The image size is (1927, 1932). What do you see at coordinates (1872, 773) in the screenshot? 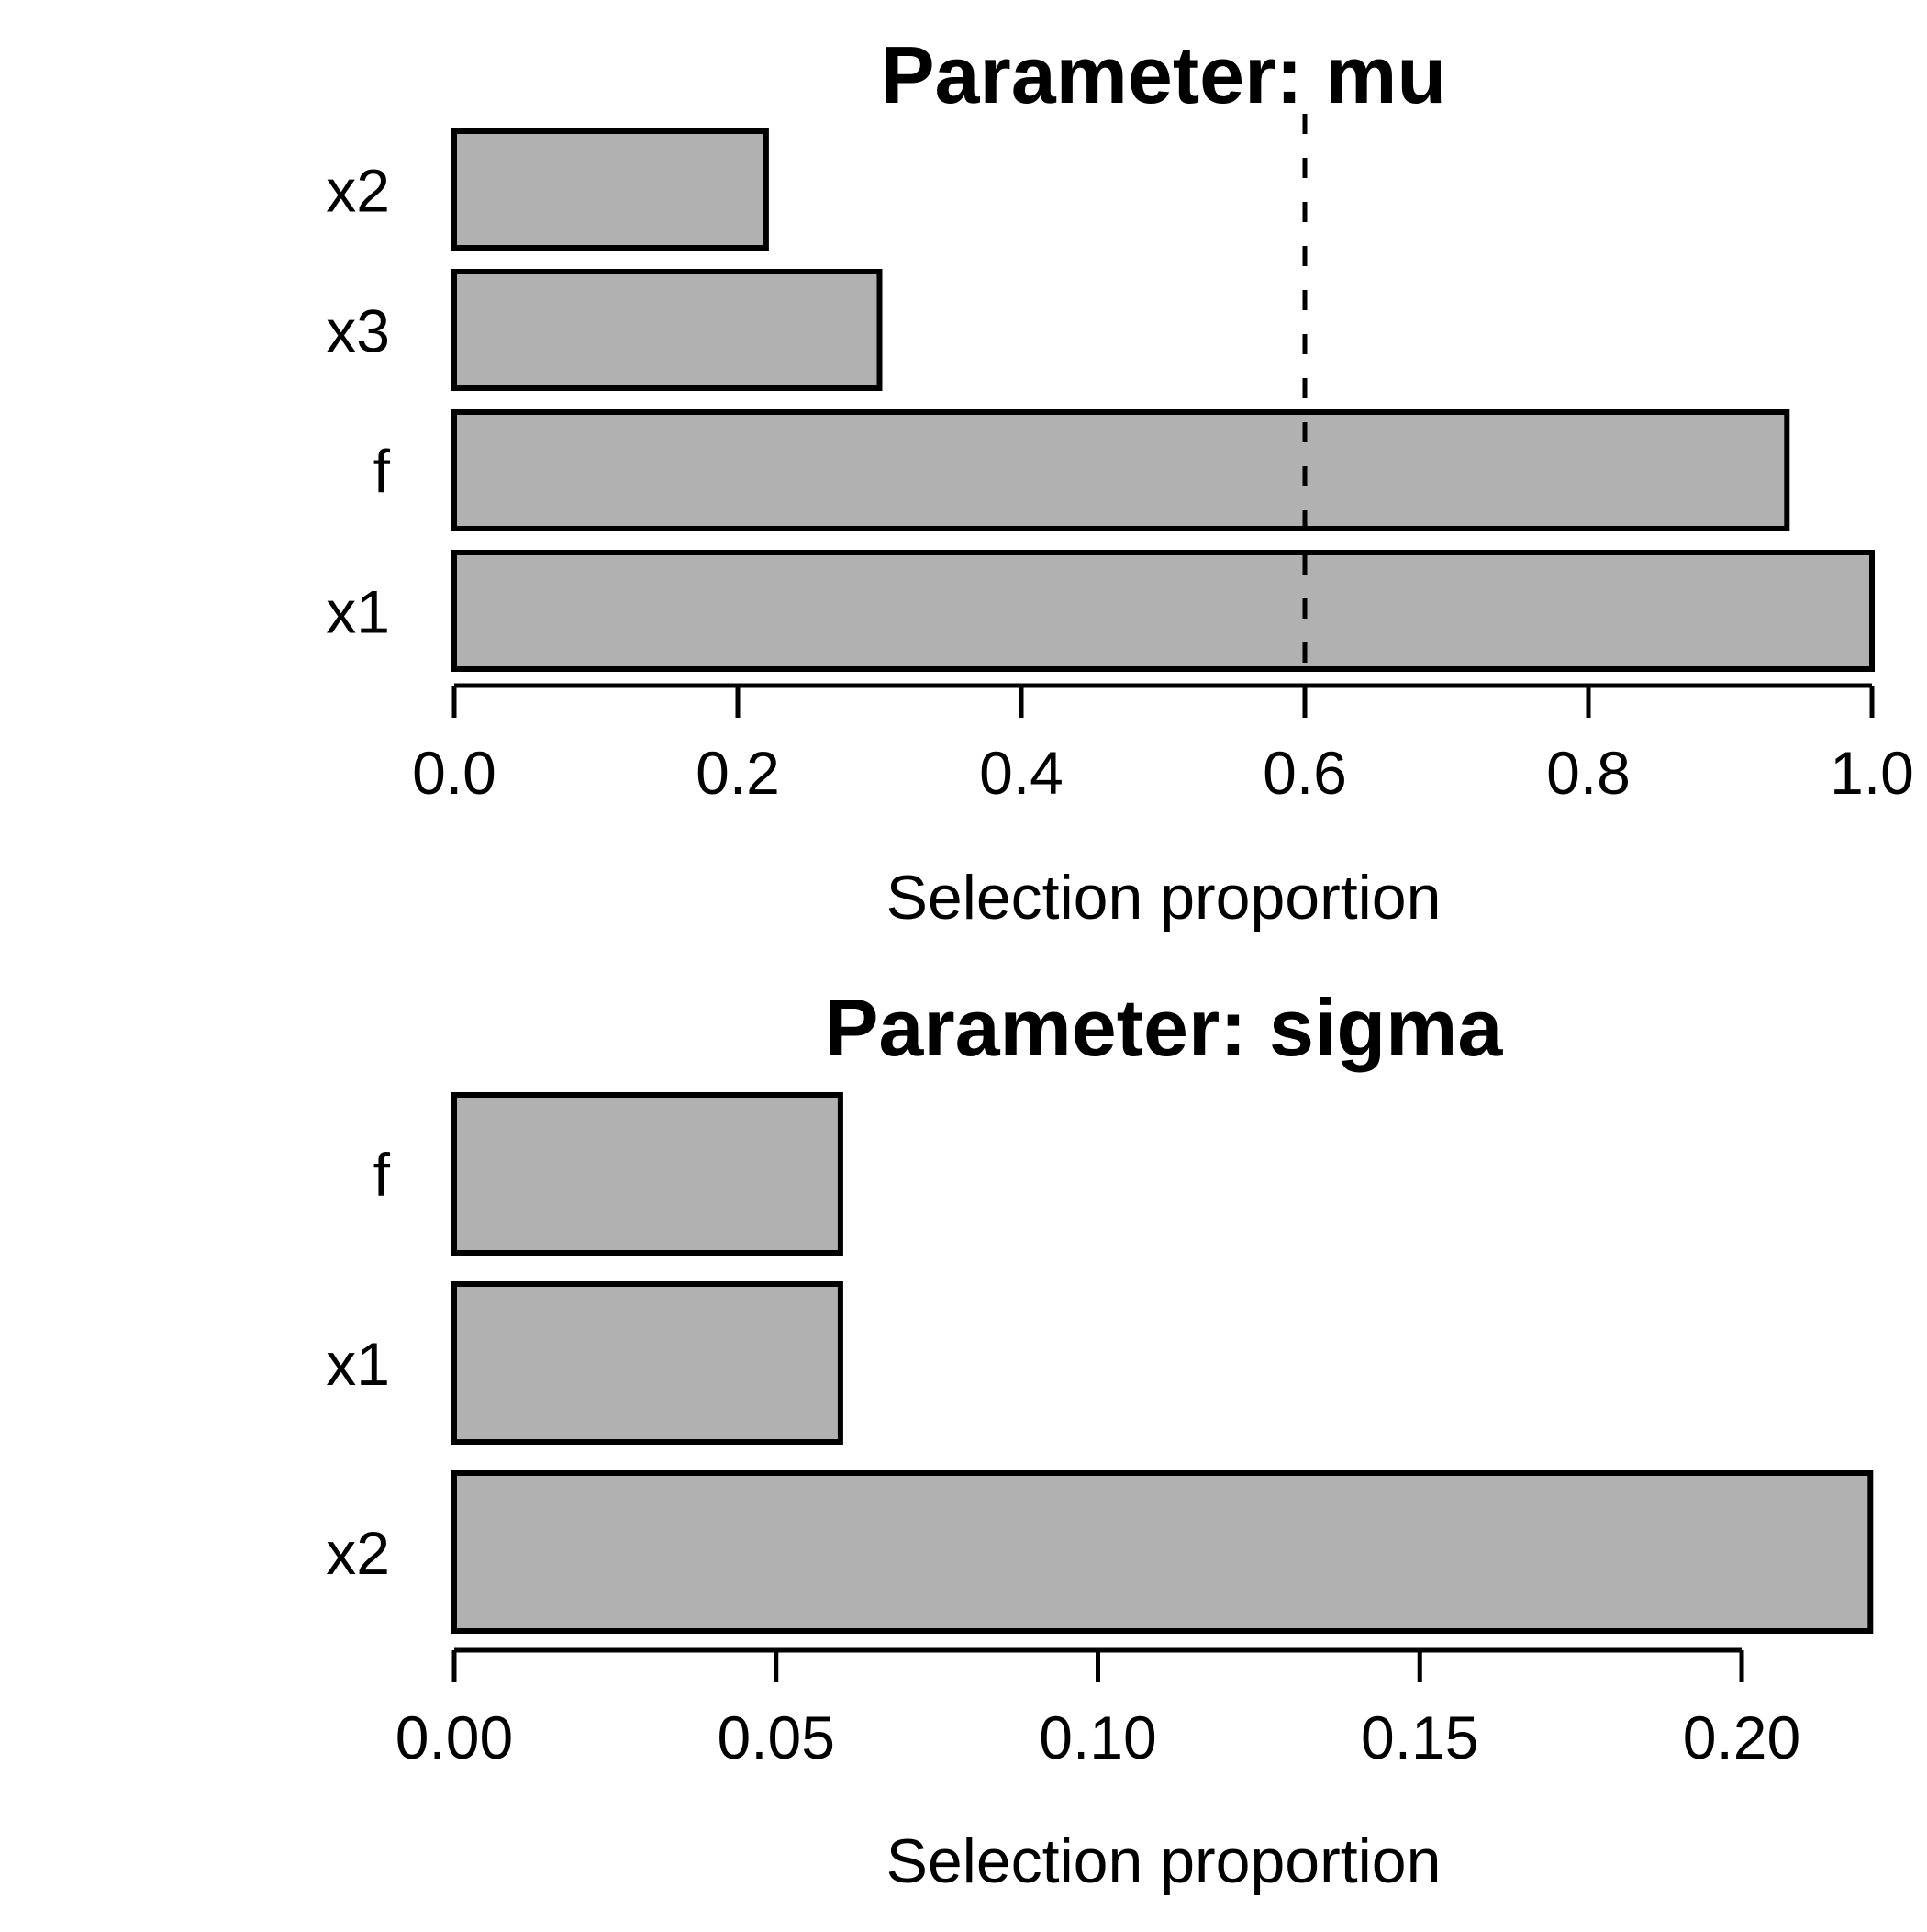
I see `x-axis-tick-label: 1.0` at bounding box center [1872, 773].